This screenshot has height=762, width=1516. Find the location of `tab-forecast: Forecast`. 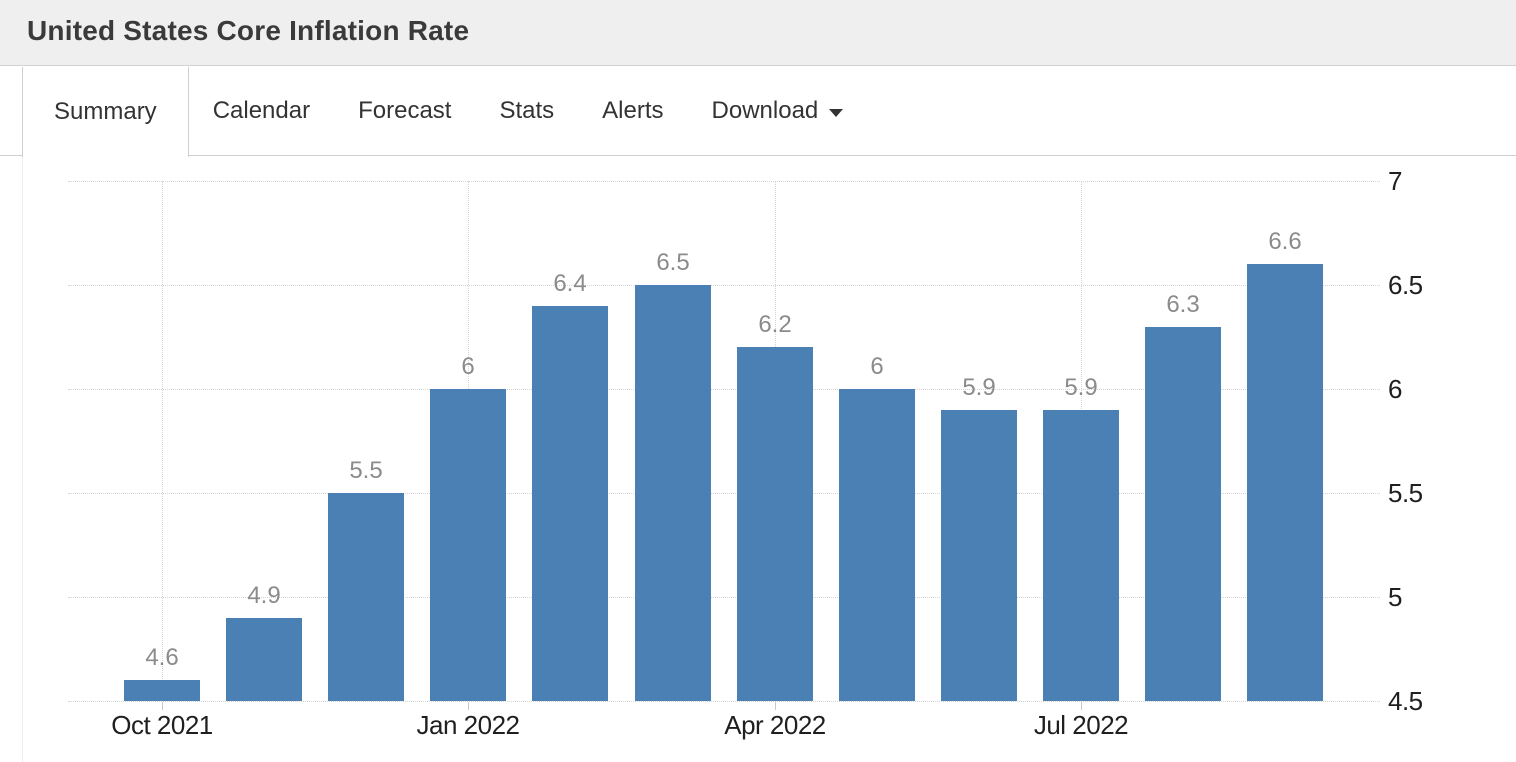

tab-forecast: Forecast is located at coordinates (404, 111).